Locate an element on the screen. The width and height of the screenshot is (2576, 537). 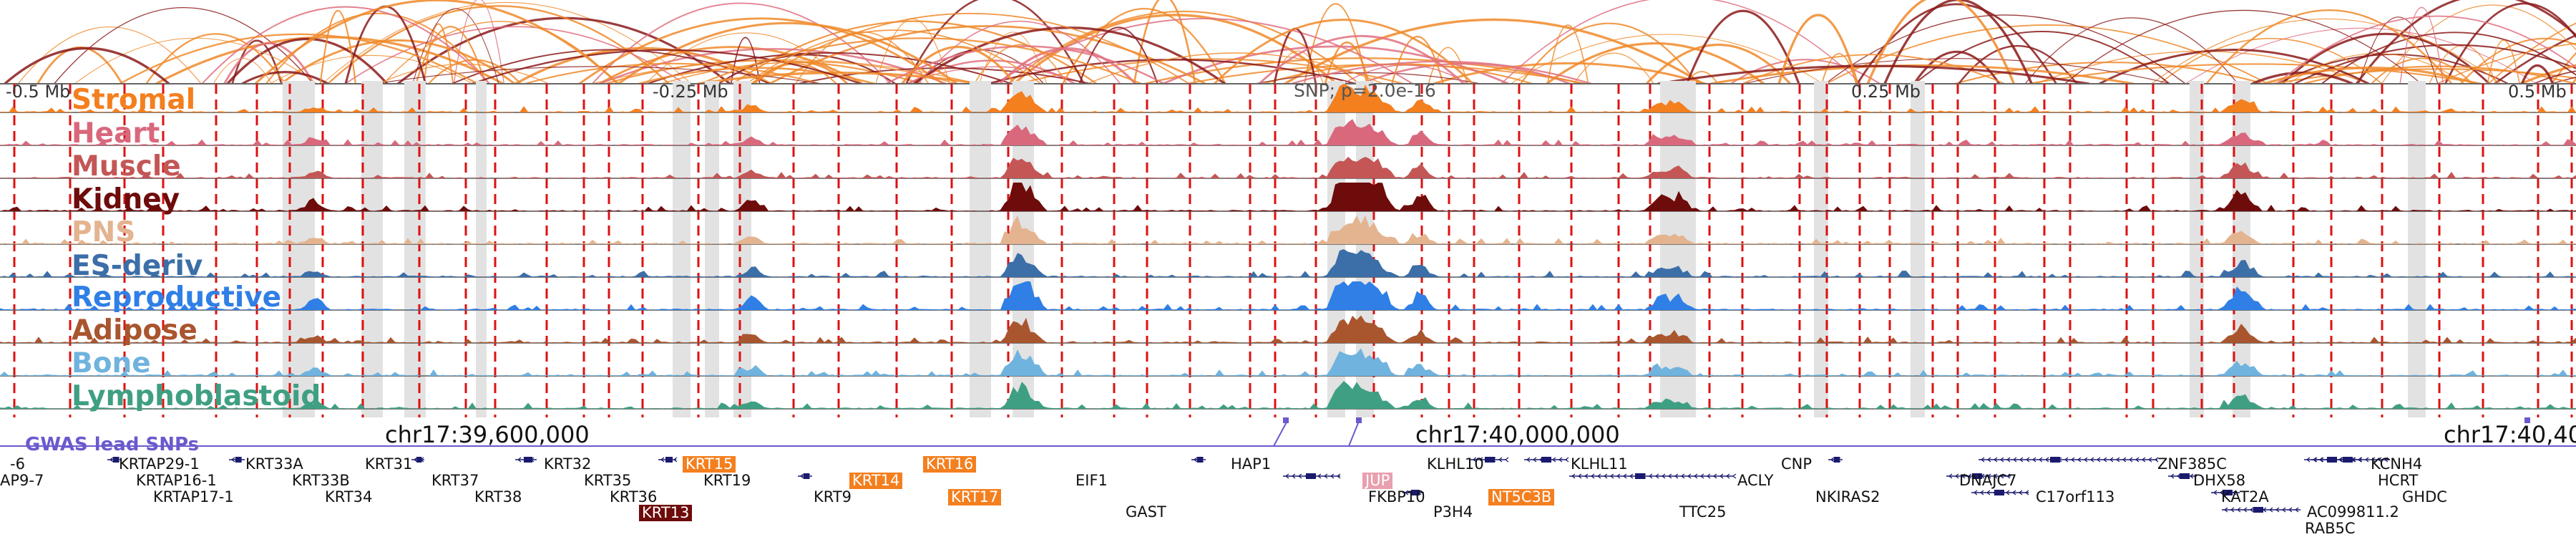
gene-label: EIF1 is located at coordinates (1091, 480).